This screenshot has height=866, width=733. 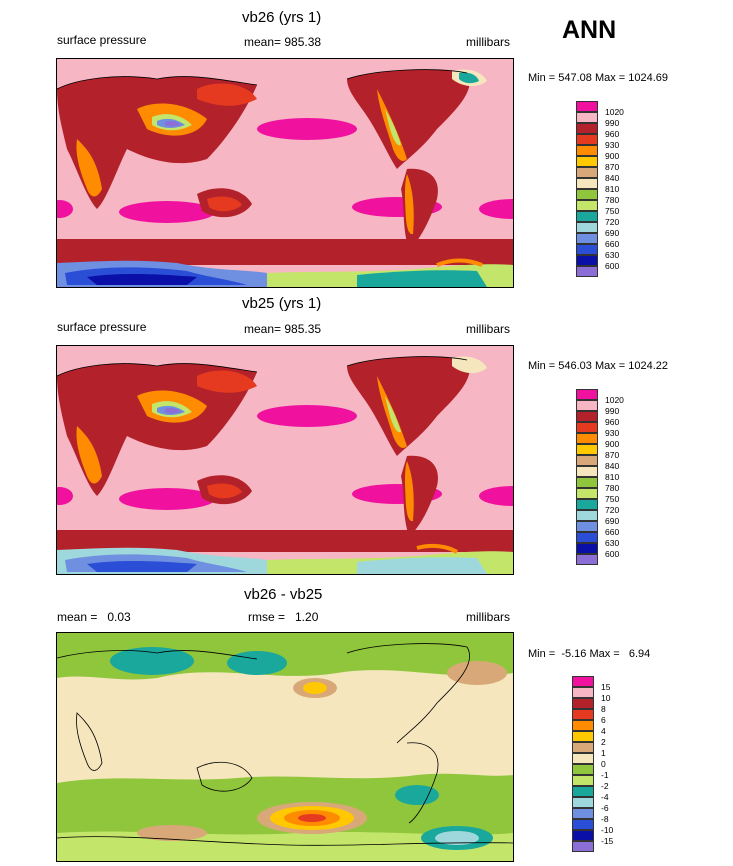 What do you see at coordinates (102, 40) in the screenshot?
I see `panel1-variable-label: surface pressure` at bounding box center [102, 40].